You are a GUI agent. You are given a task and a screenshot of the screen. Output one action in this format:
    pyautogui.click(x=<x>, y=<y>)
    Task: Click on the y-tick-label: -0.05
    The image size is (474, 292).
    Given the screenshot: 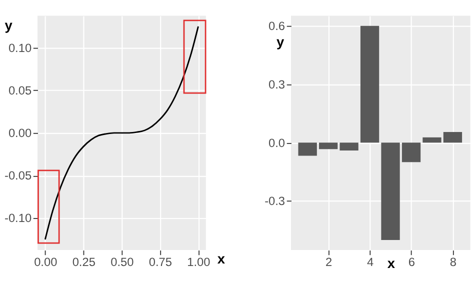 What is the action you would take?
    pyautogui.click(x=18, y=175)
    